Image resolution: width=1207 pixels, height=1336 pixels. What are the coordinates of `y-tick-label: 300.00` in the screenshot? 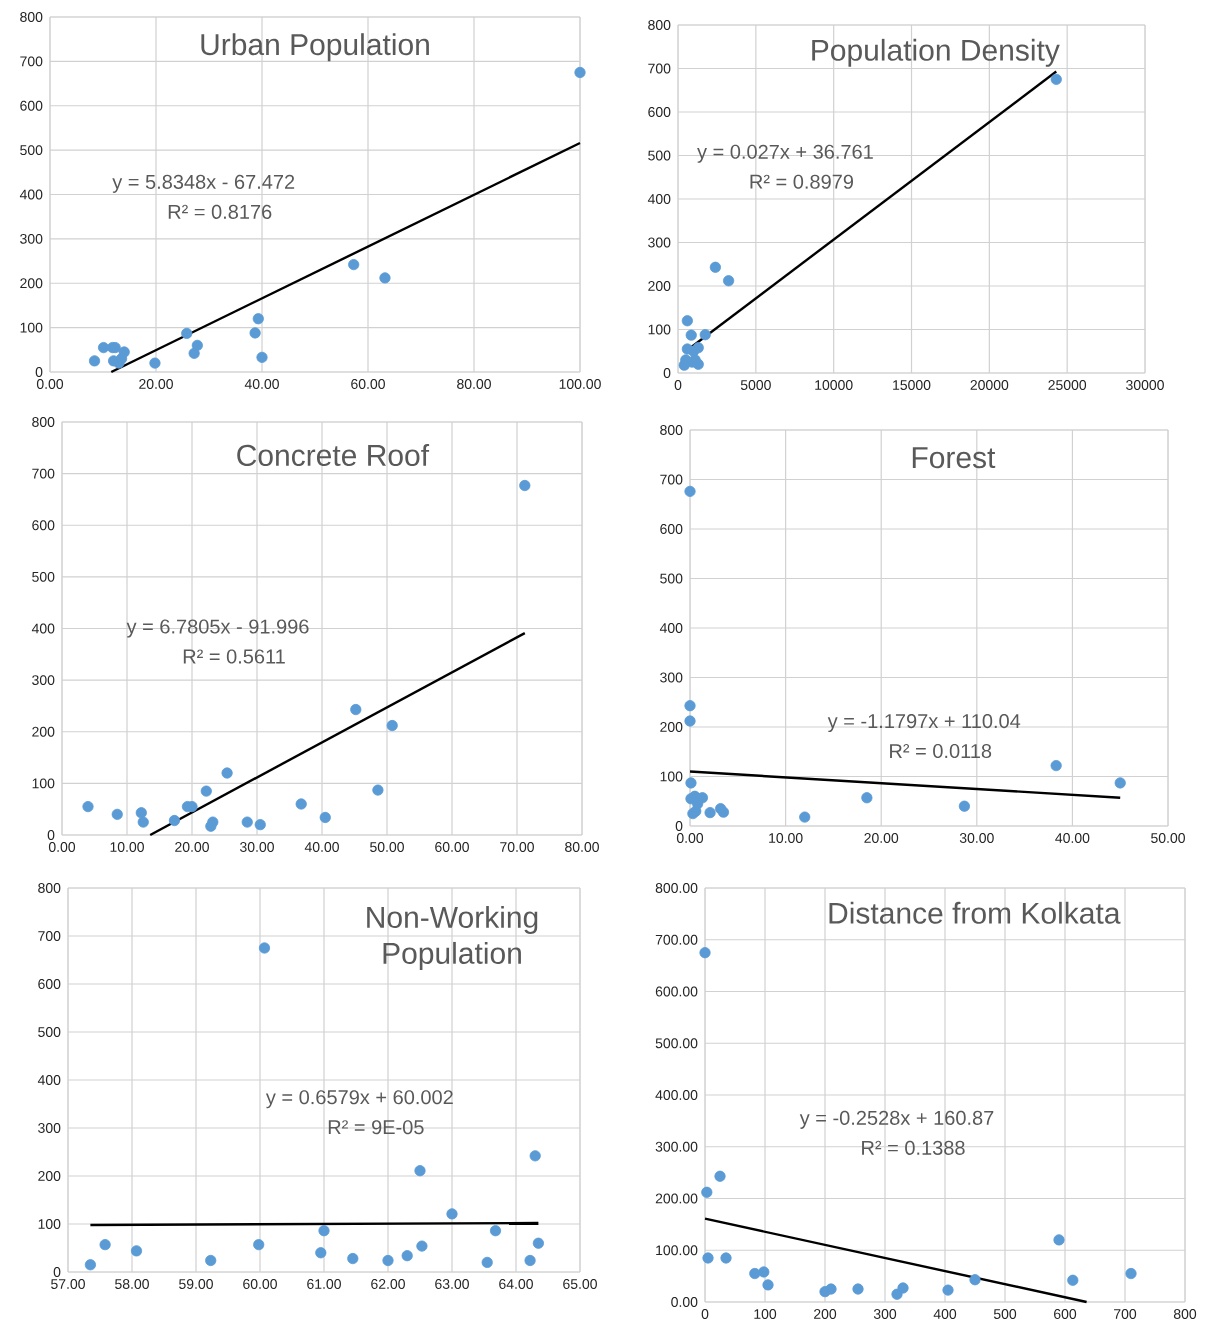 It's located at (676, 1146).